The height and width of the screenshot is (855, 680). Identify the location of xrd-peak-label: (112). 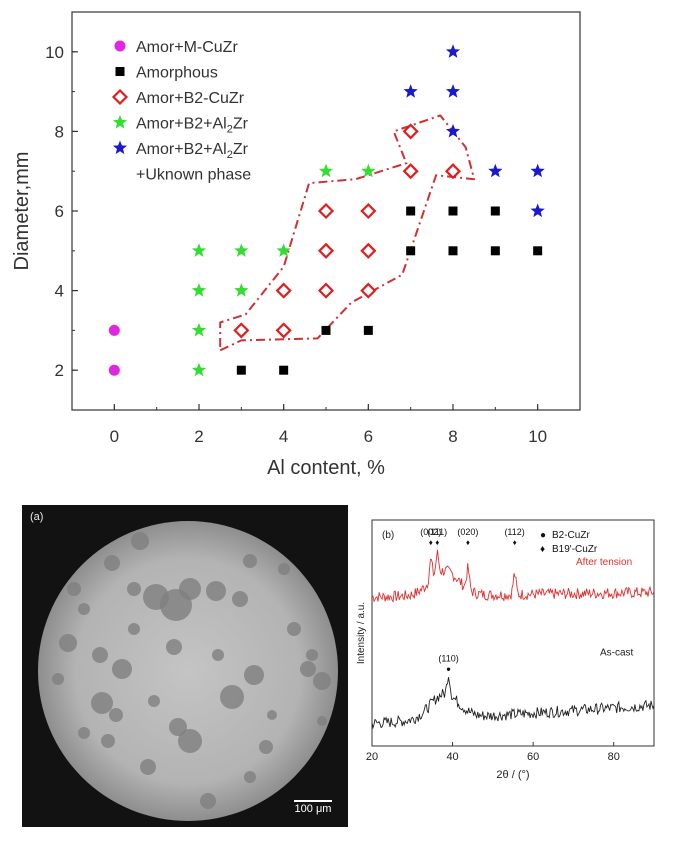
(514, 532).